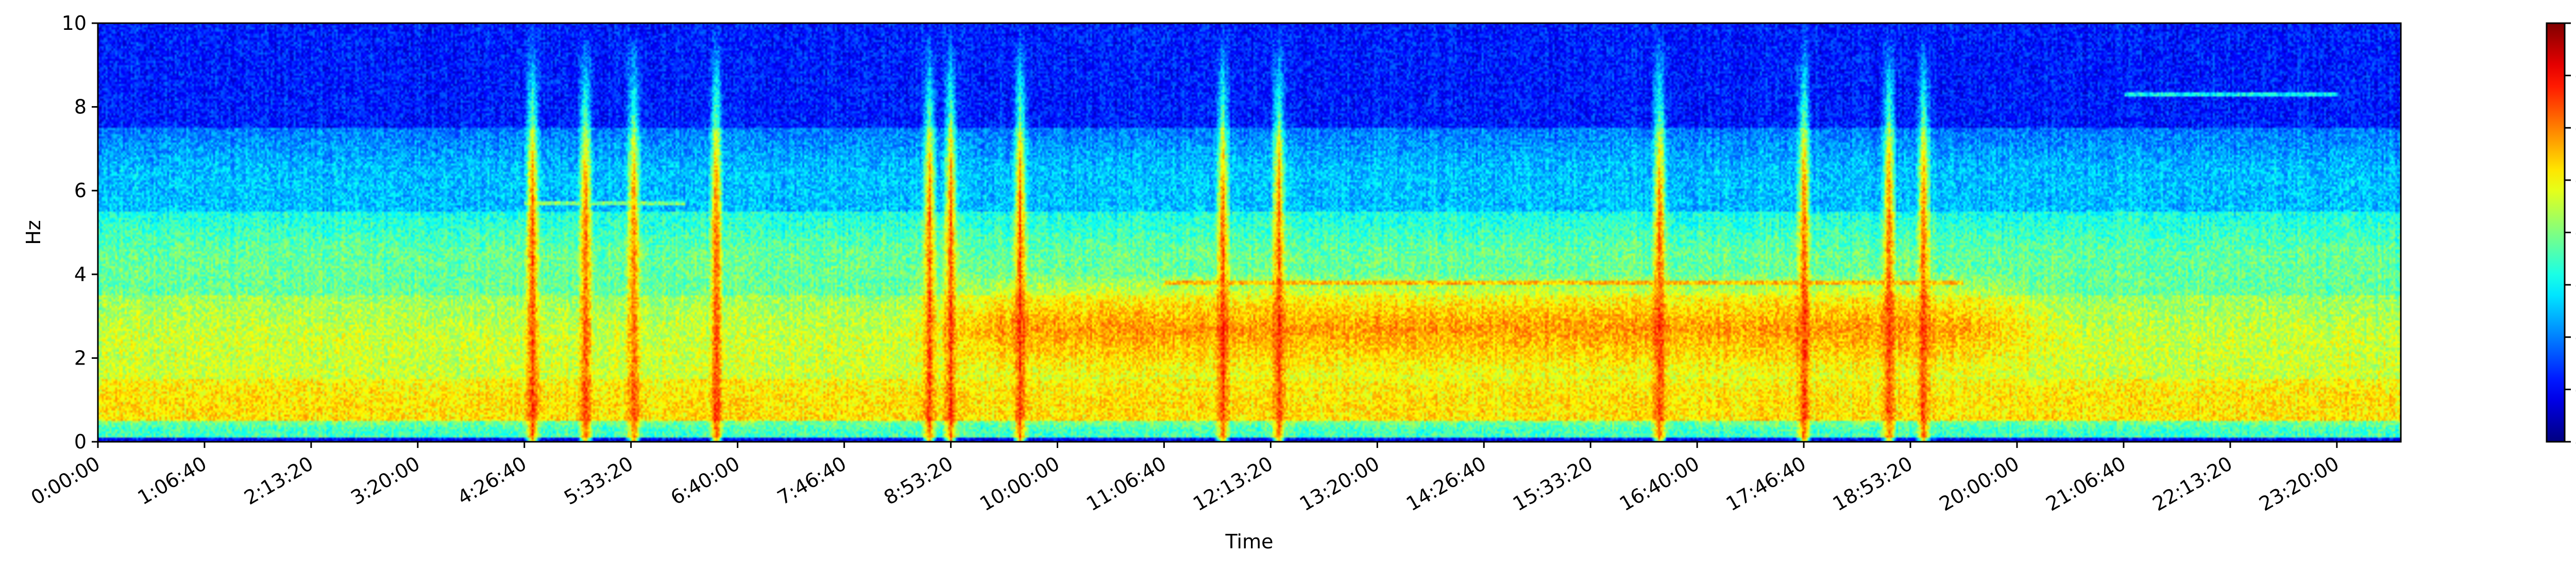 Image resolution: width=2576 pixels, height=571 pixels. I want to click on x-tick-label: 11:06:40, so click(1126, 483).